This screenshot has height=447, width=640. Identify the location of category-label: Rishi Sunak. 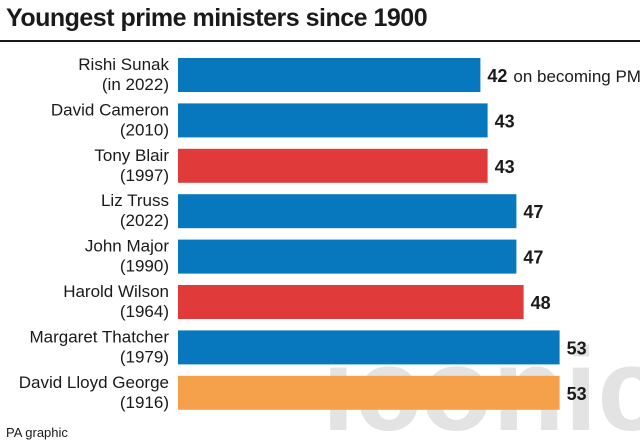
(123, 64).